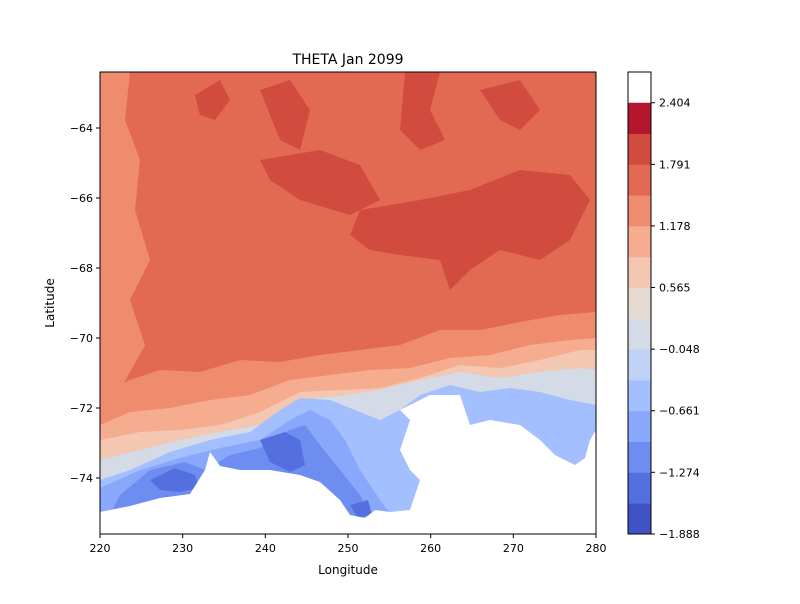  What do you see at coordinates (81, 408) in the screenshot?
I see `y-tick-label: −72` at bounding box center [81, 408].